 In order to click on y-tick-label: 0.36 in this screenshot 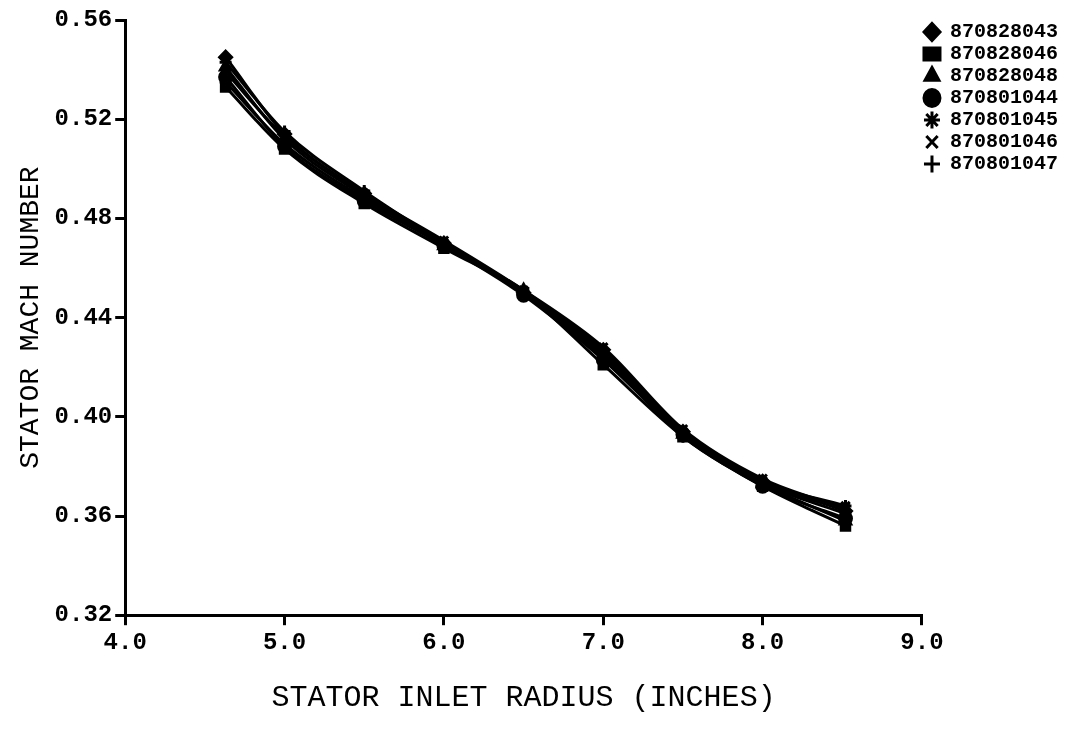, I will do `click(83, 516)`.